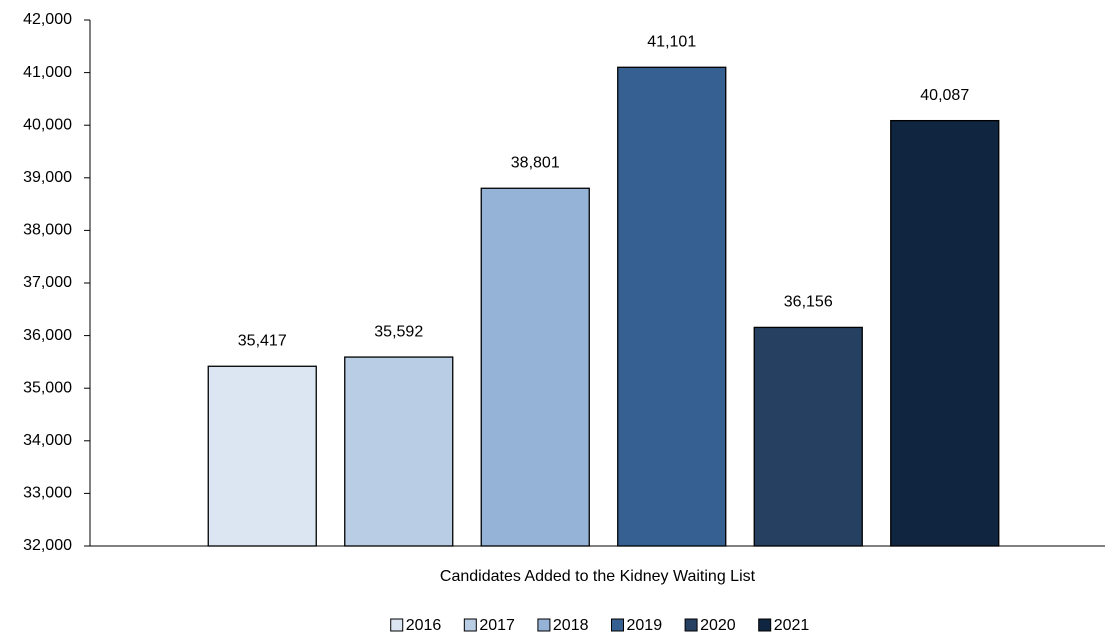 The width and height of the screenshot is (1107, 634). Describe the element at coordinates (398, 331) in the screenshot. I see `value-label: 35,592` at that location.